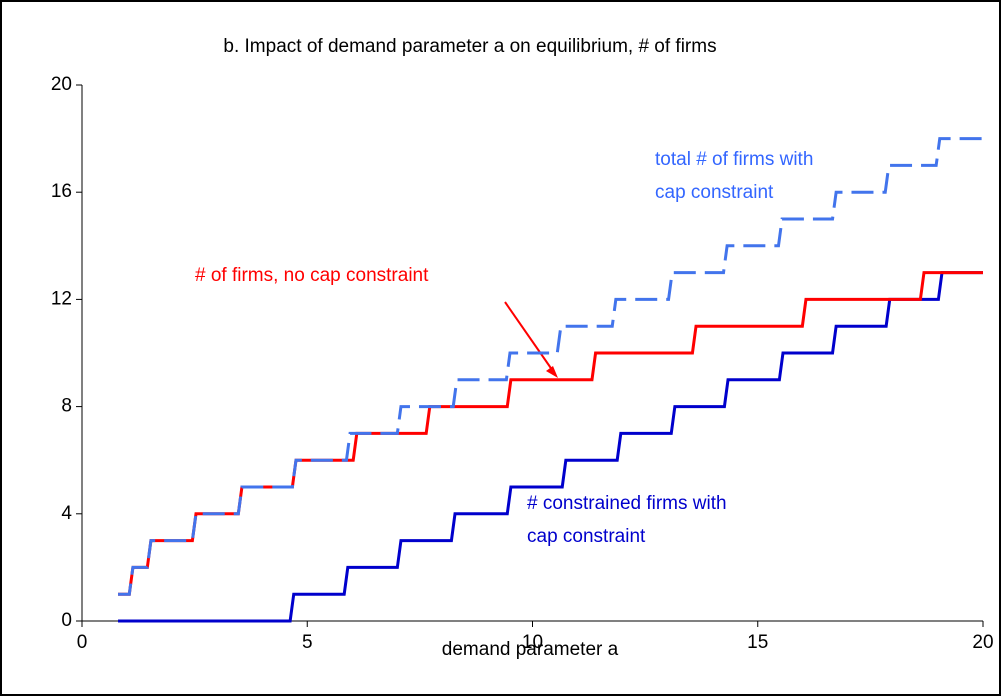  I want to click on x-axis-label: demand parameter a, so click(530, 649).